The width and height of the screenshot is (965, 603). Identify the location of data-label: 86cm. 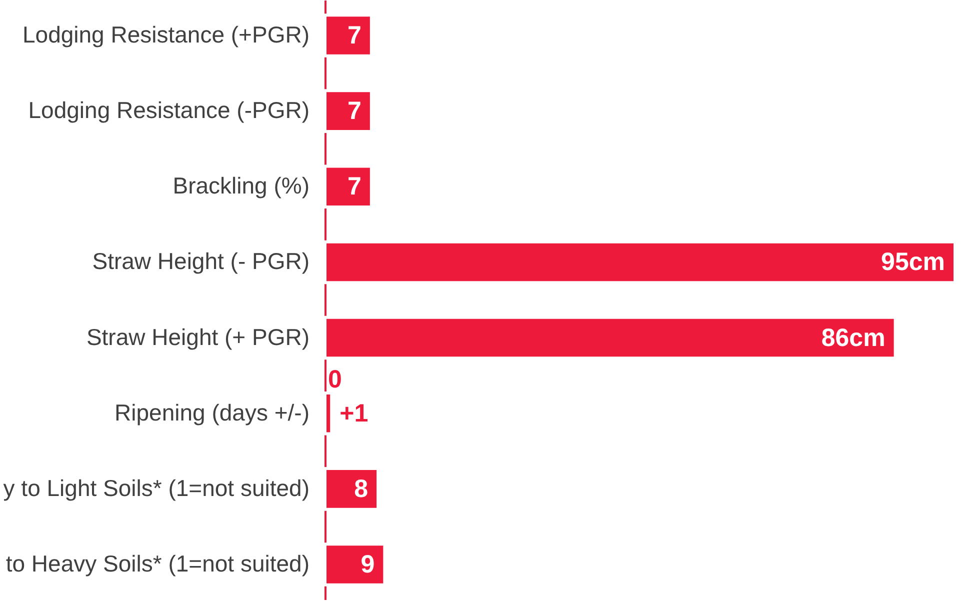
(853, 338).